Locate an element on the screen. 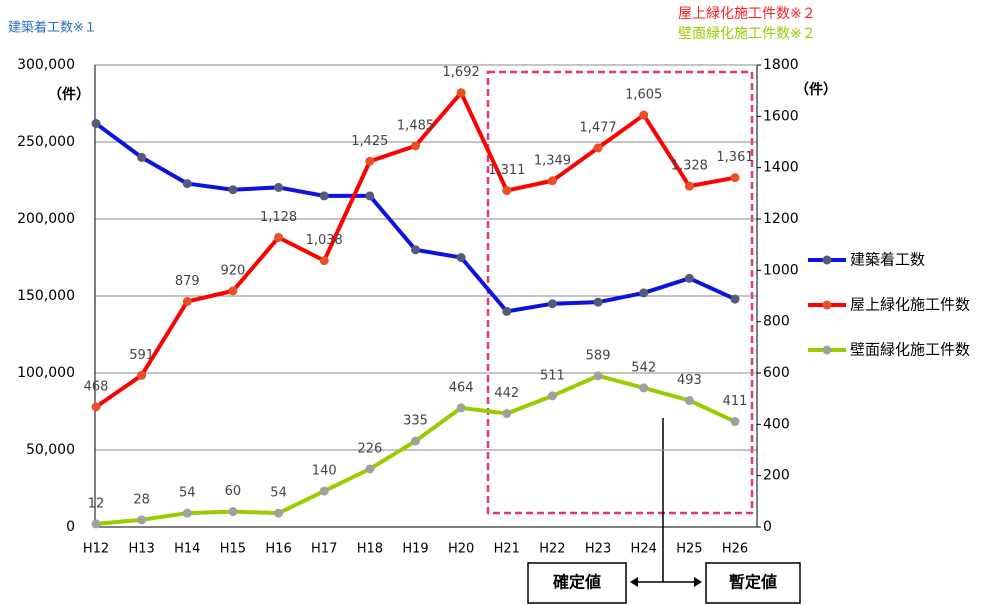 The image size is (990, 605). arrow-heads is located at coordinates (666, 582).